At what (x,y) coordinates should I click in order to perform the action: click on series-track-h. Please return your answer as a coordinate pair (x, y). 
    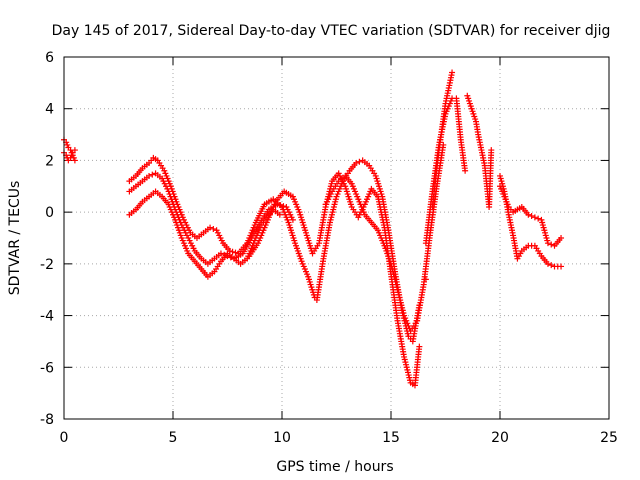
    Looking at the image, I should click on (384, 238).